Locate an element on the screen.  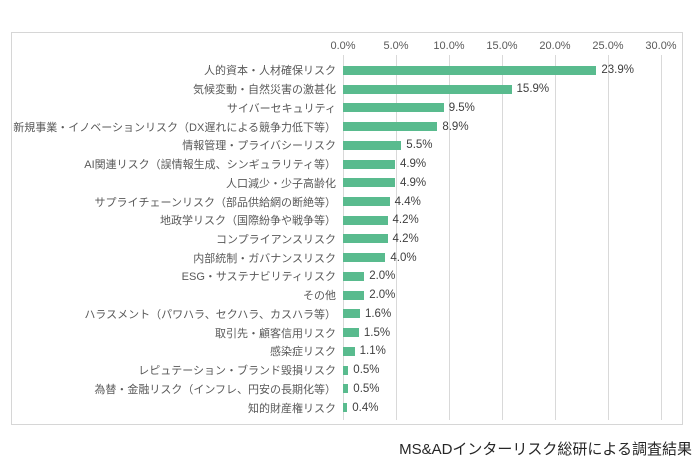
value-label: 23.9% is located at coordinates (617, 70).